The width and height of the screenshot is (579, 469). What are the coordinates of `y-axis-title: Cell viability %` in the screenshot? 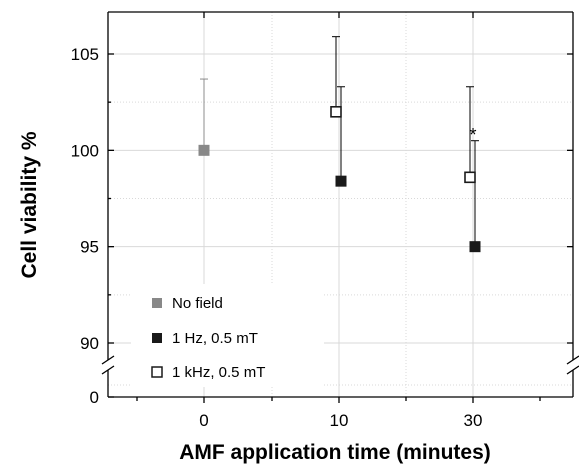 It's located at (29, 204).